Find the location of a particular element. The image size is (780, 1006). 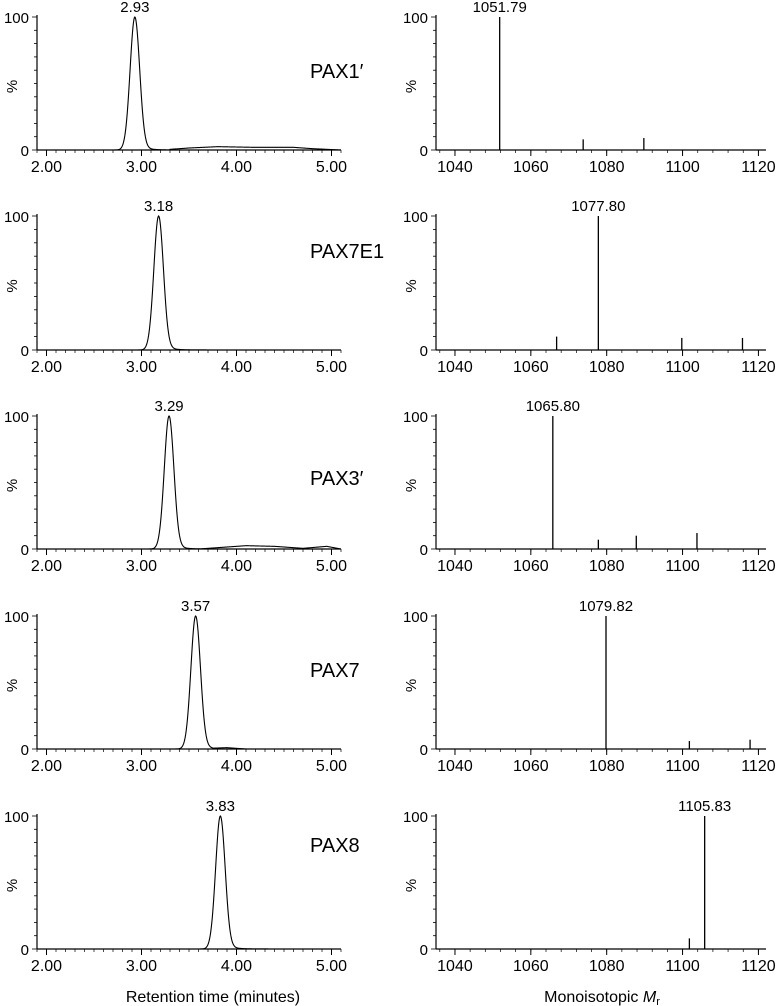

x-axis-title-retention: Retention time (minutes) is located at coordinates (213, 997).